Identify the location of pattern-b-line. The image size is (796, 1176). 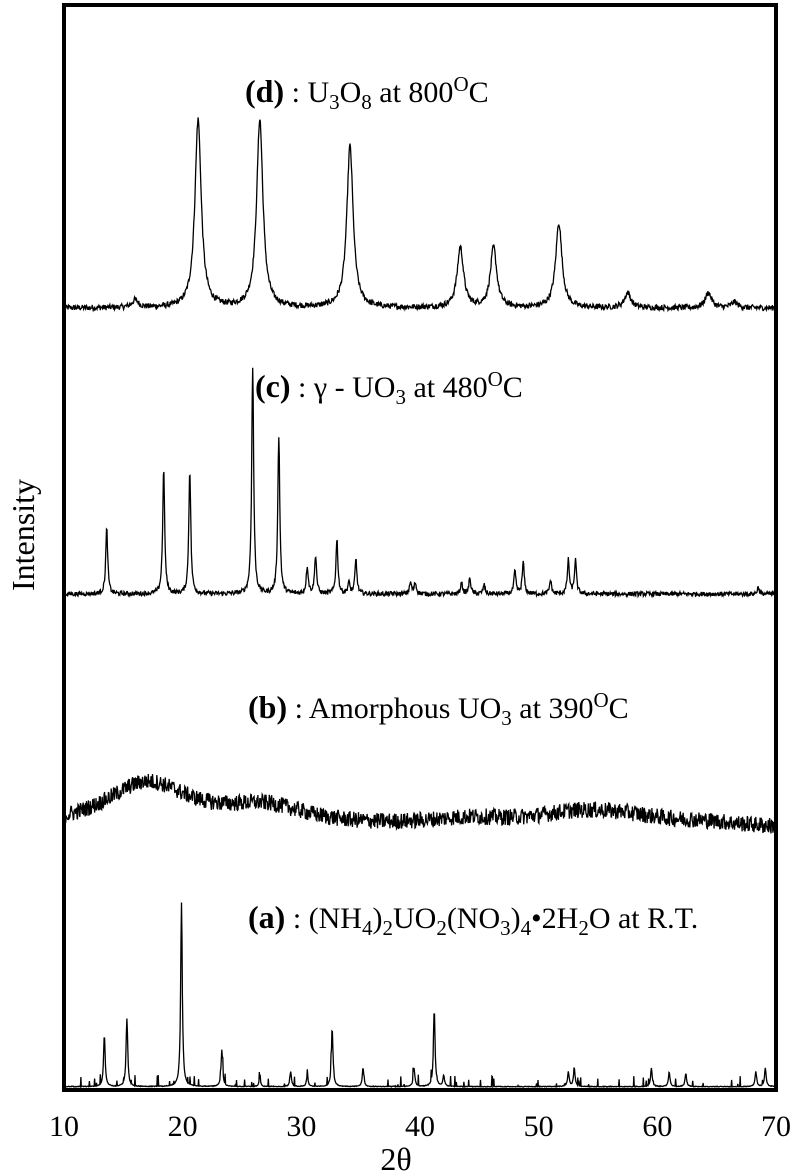
(420, 803).